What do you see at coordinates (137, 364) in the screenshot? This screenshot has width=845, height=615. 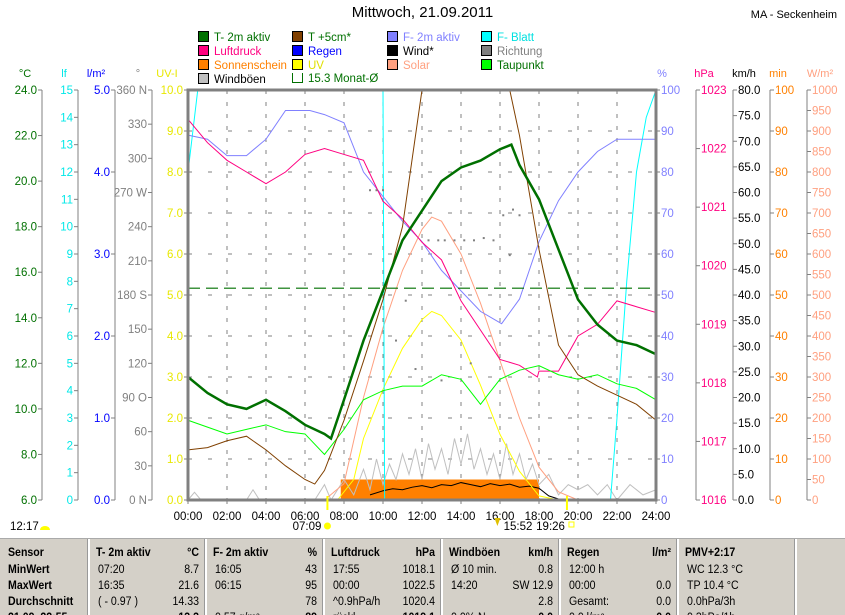 I see `axis-tick-label: 120` at bounding box center [137, 364].